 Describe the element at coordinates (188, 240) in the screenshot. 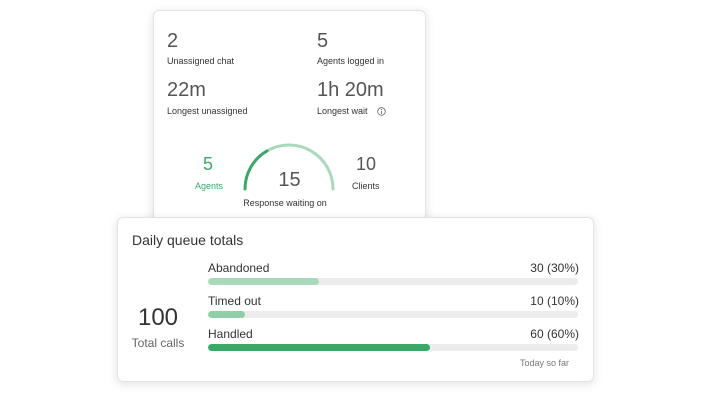

I see `card-title: Daily queue totals` at that location.